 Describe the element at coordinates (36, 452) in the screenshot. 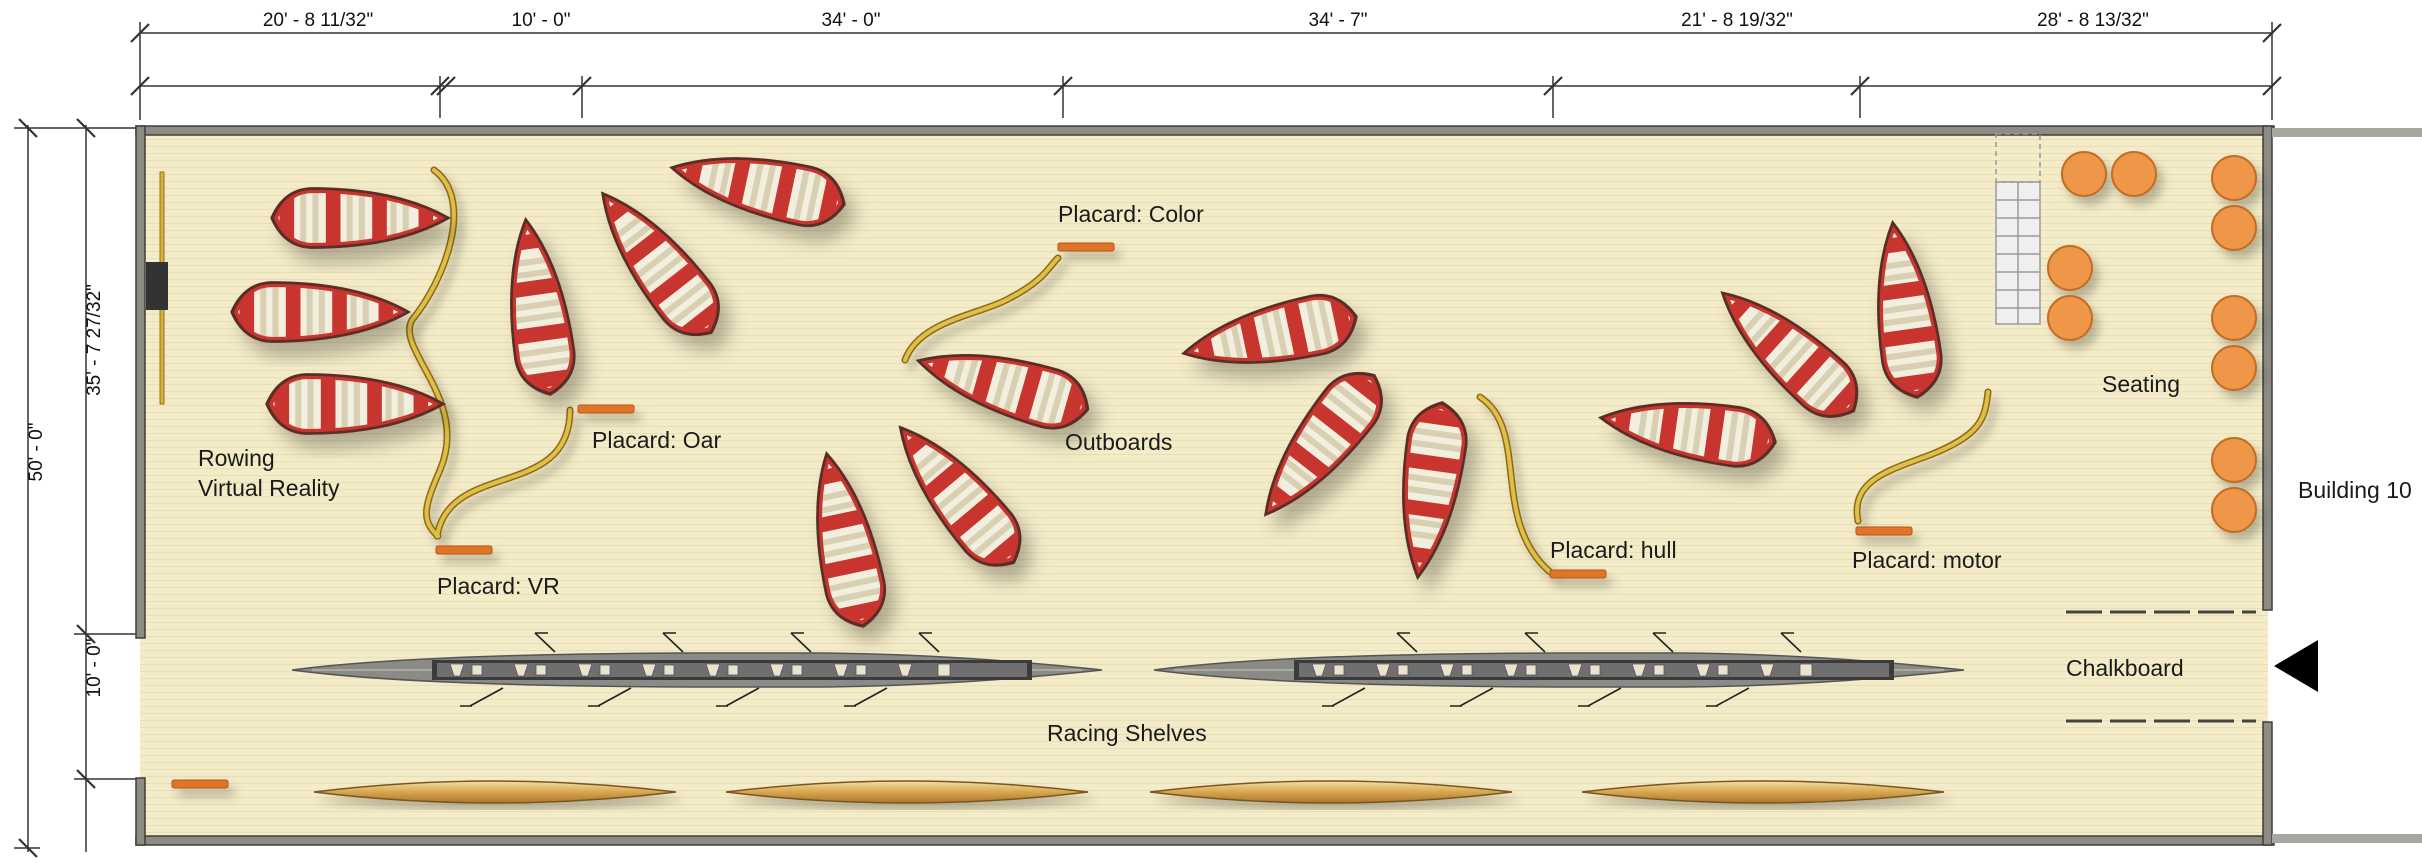

I see `dim-left-overall: 50' - 0"` at that location.